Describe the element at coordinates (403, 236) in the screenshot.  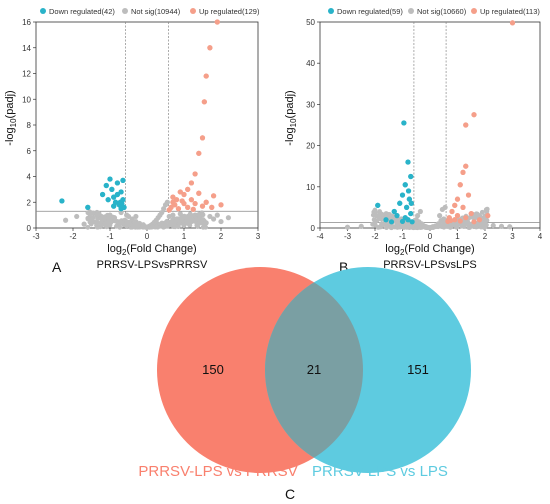
I see `x-tick-label-b-3: -1` at that location.